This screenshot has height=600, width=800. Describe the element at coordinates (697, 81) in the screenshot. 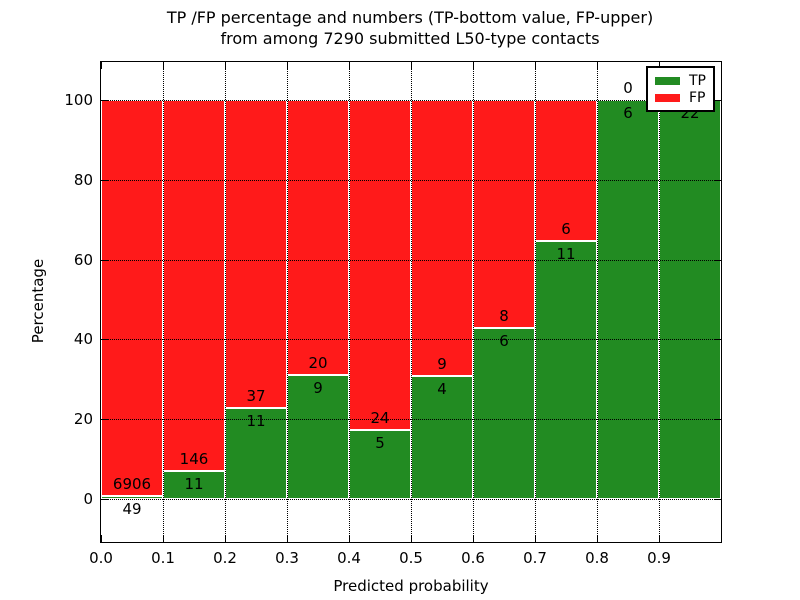

I see `legend-tp-label: TP` at that location.